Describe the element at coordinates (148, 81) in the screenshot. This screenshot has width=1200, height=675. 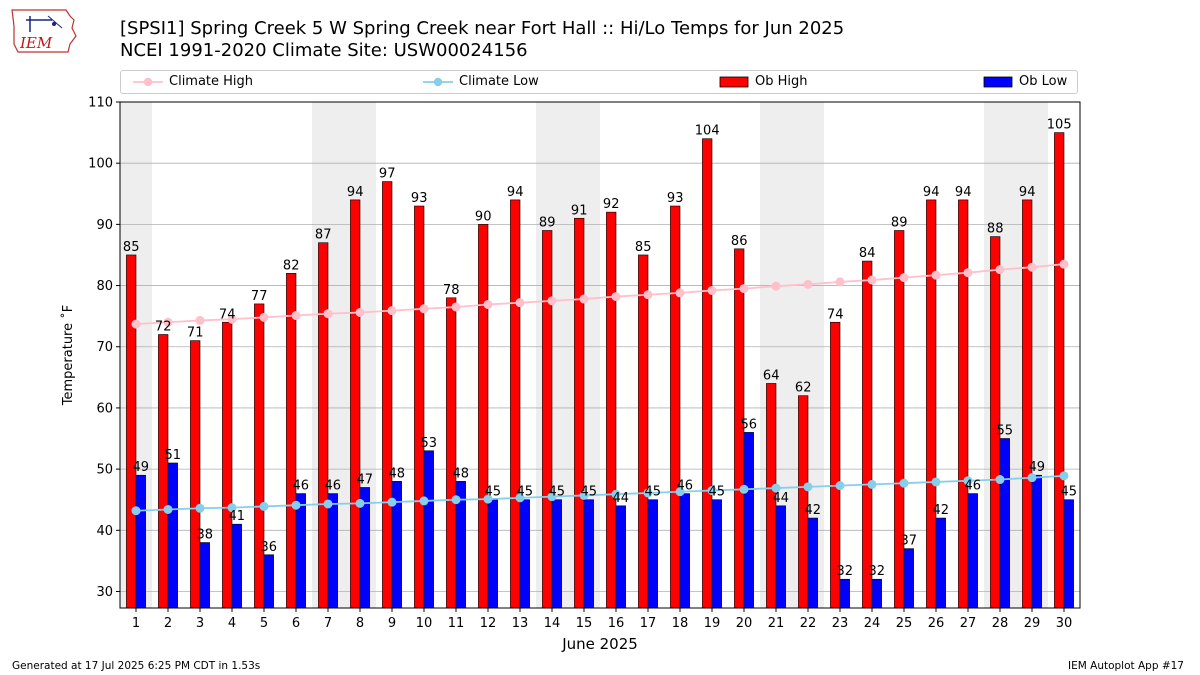
I see `climate-high-legend-marker` at that location.